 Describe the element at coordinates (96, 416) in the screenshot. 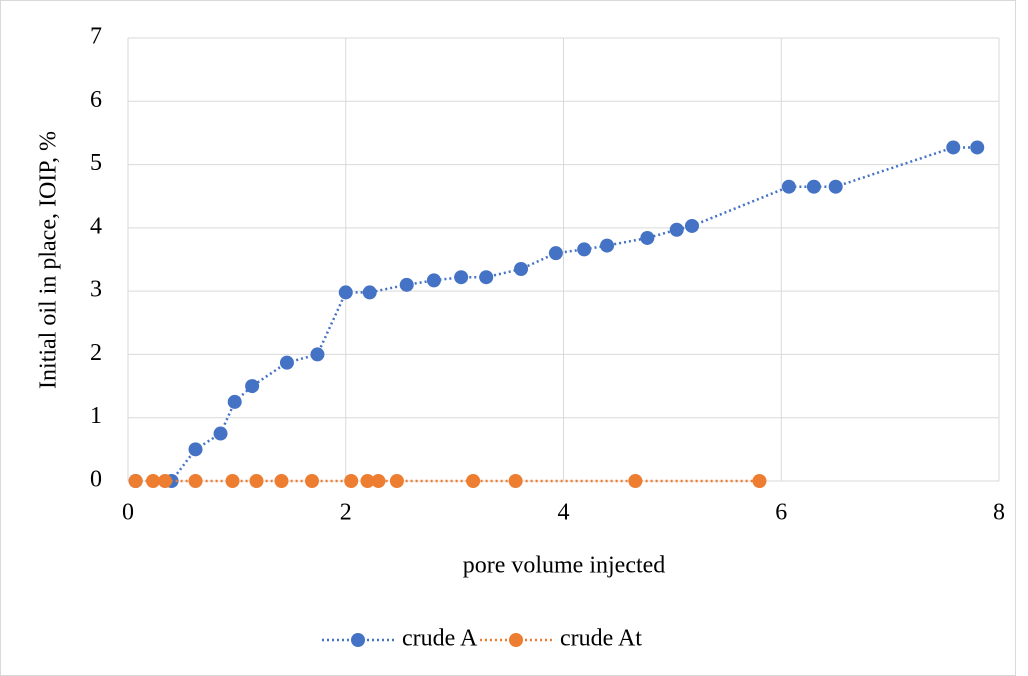

I see `y-tick-label: 1` at that location.